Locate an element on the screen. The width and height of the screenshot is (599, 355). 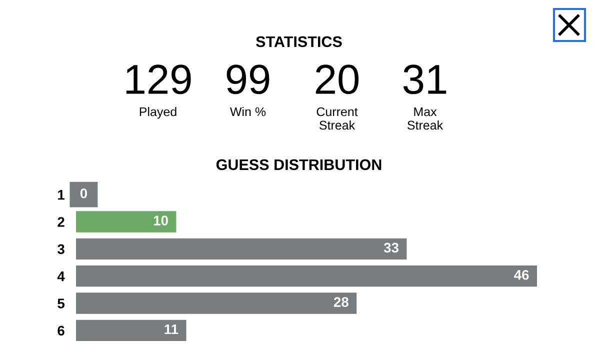
text: STATISTICS is located at coordinates (299, 42).